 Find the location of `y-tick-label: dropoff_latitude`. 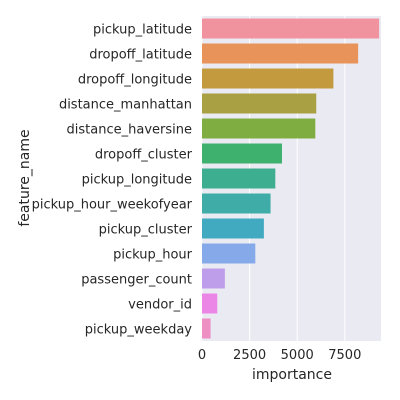

y-tick-label: dropoff_latitude is located at coordinates (140, 55).